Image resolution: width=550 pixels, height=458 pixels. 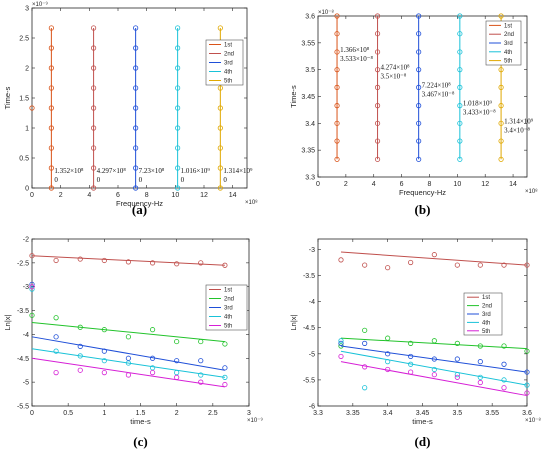 I want to click on y-tick-label: 3.55, so click(x=308, y=43).